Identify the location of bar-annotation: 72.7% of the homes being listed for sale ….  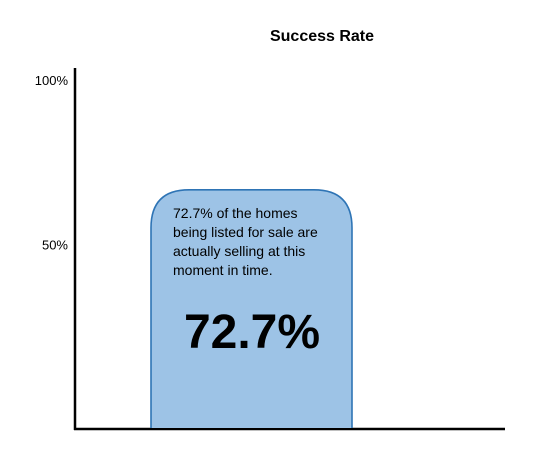
(246, 282).